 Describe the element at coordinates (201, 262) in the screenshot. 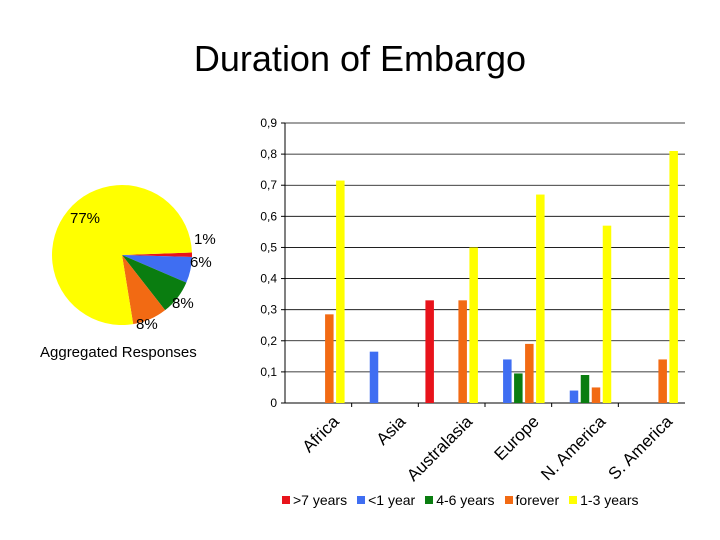

I see `pie-label-lt1-year: 6%` at that location.